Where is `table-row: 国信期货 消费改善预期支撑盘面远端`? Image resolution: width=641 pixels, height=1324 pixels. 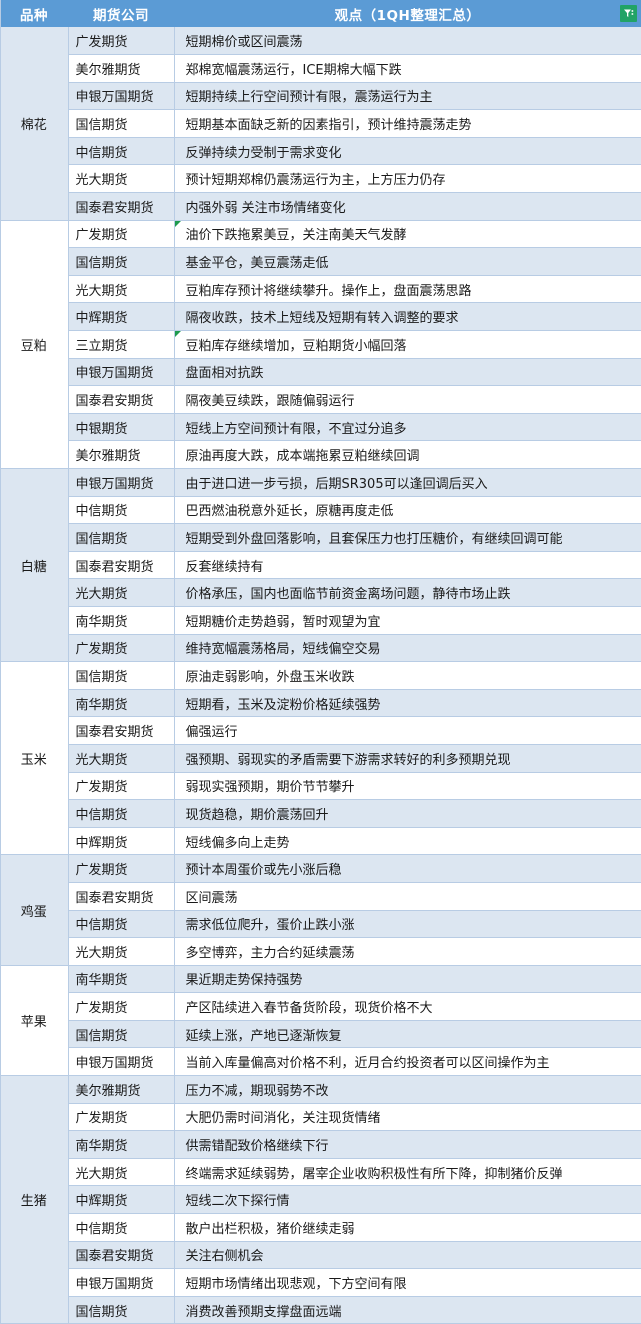 table-row: 国信期货 消费改善预期支撑盘面远端 is located at coordinates (320, 1310).